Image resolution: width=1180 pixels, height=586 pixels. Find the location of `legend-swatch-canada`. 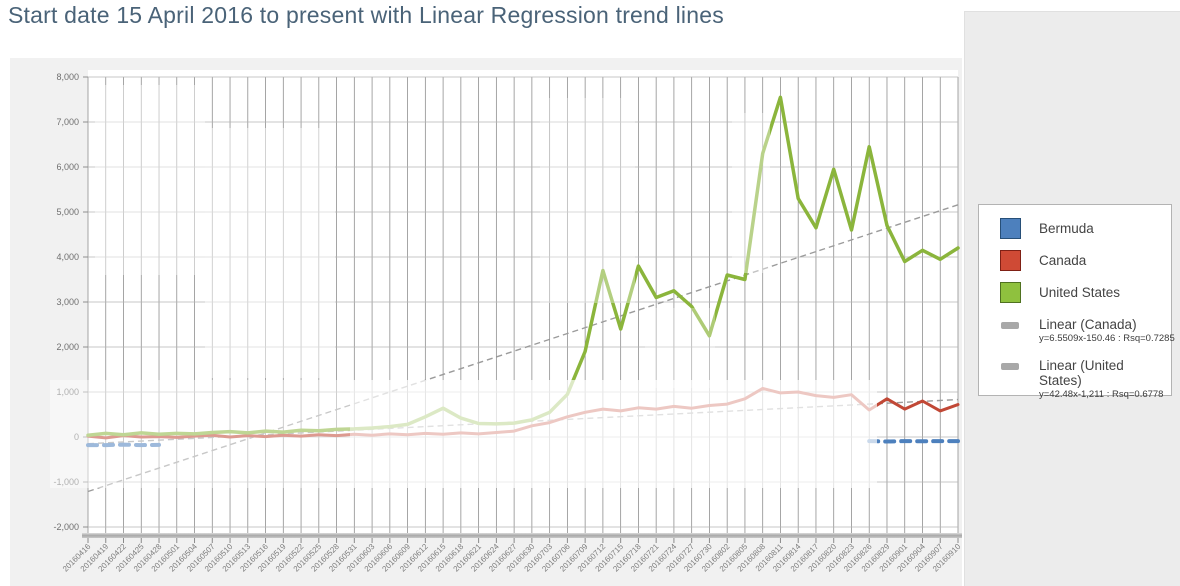

legend-swatch-canada is located at coordinates (1010, 260).